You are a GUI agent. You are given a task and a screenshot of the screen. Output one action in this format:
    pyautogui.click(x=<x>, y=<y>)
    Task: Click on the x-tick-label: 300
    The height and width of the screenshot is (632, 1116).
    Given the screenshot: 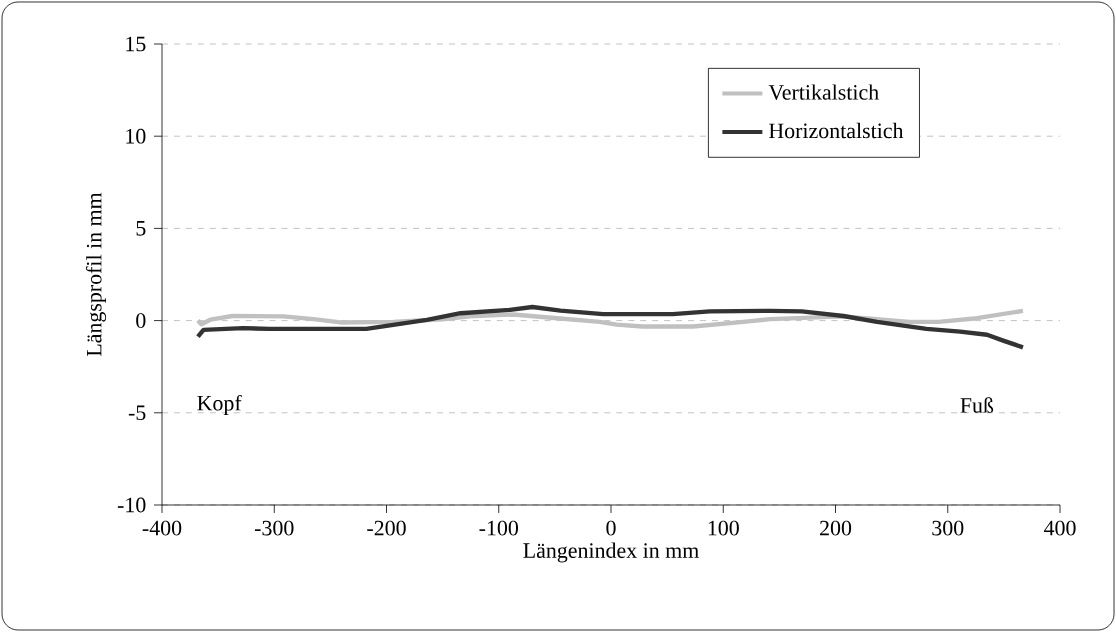 What is the action you would take?
    pyautogui.click(x=948, y=528)
    